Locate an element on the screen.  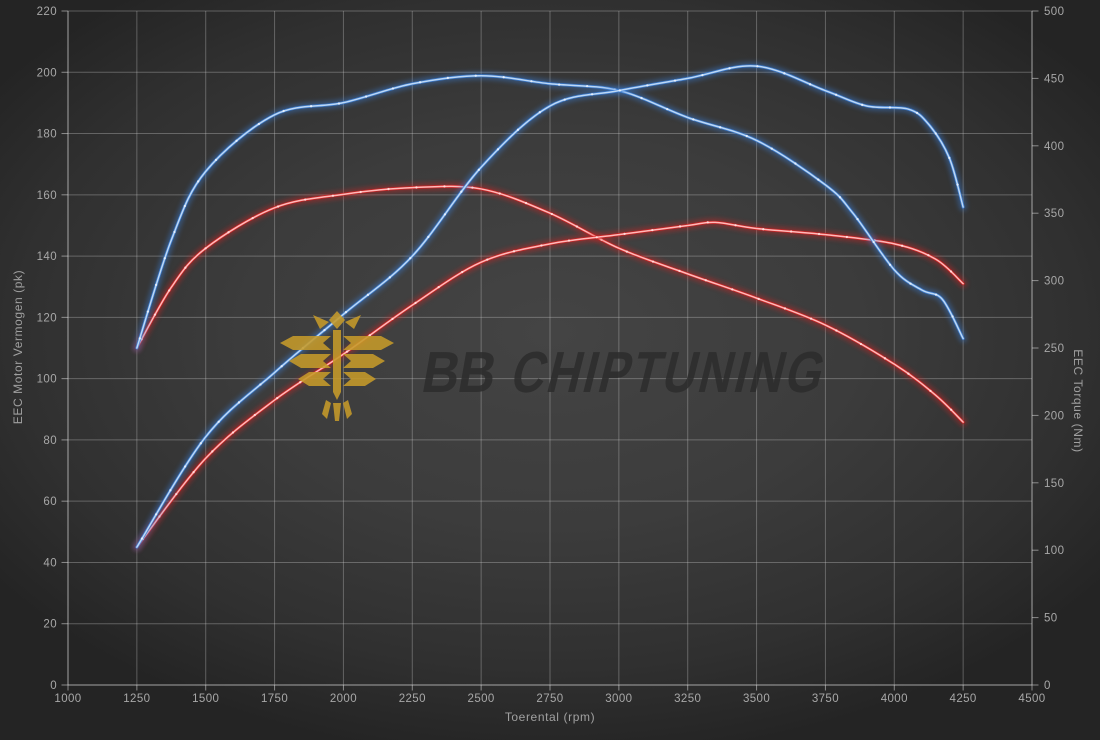
brand-text-bb: BB is located at coordinates (459, 372).